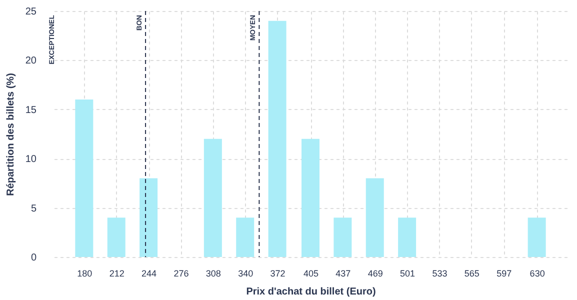  Describe the element at coordinates (375, 273) in the screenshot. I see `x-tick-label: 469` at that location.